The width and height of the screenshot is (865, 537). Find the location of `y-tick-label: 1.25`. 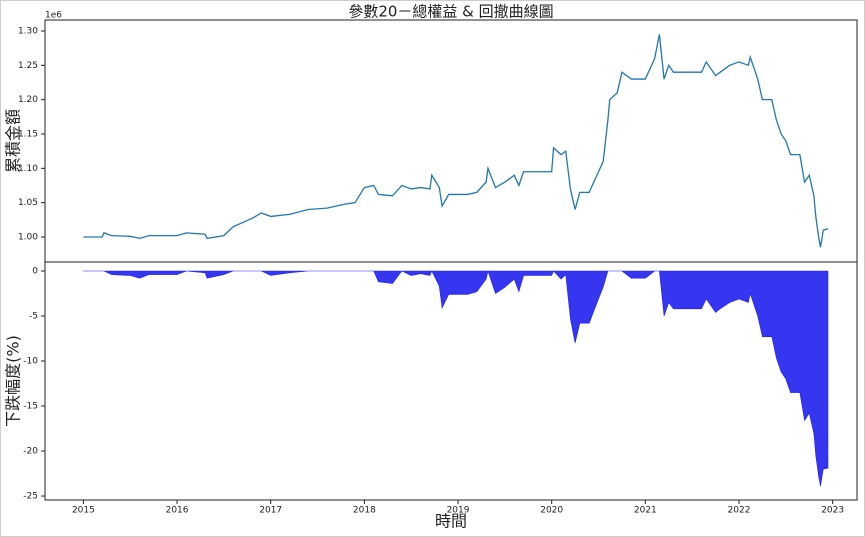

y-tick-label: 1.25 is located at coordinates (28, 66).